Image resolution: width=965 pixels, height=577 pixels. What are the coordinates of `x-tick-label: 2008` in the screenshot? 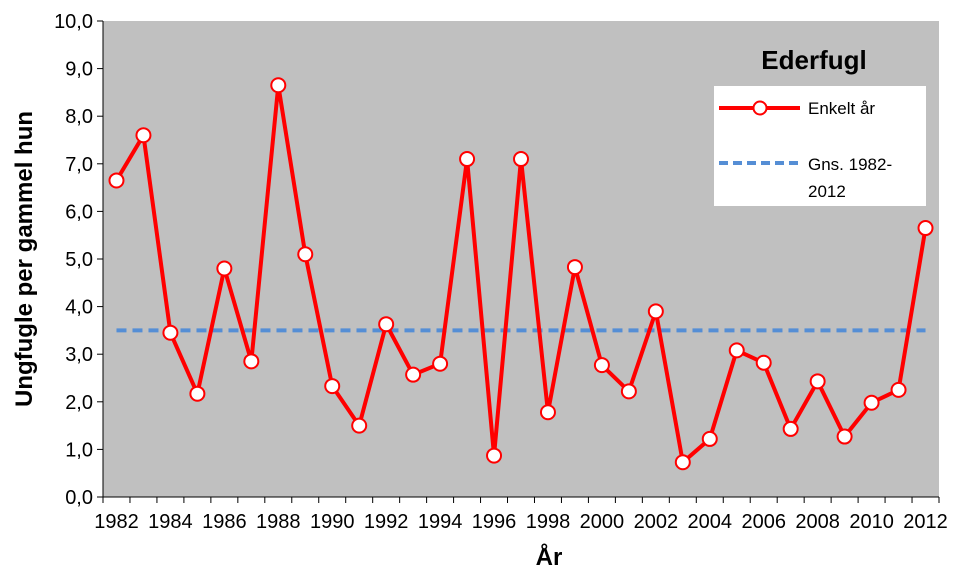 It's located at (817, 522).